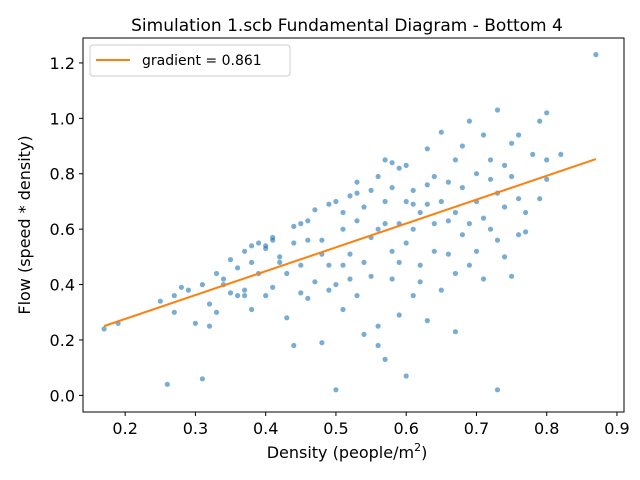 The image size is (640, 480). I want to click on legend: gradient = 0.861, so click(190, 60).